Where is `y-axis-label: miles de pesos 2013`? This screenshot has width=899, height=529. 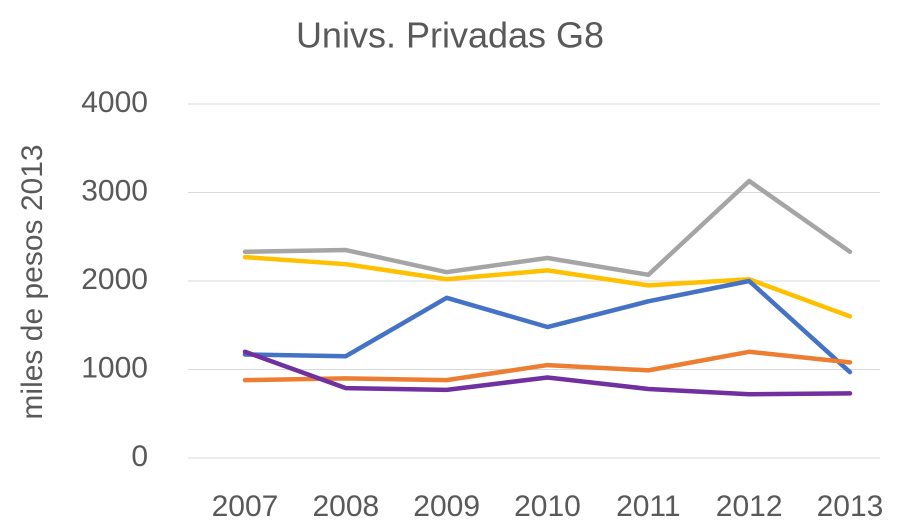
y-axis-label: miles de pesos 2013 is located at coordinates (32, 281).